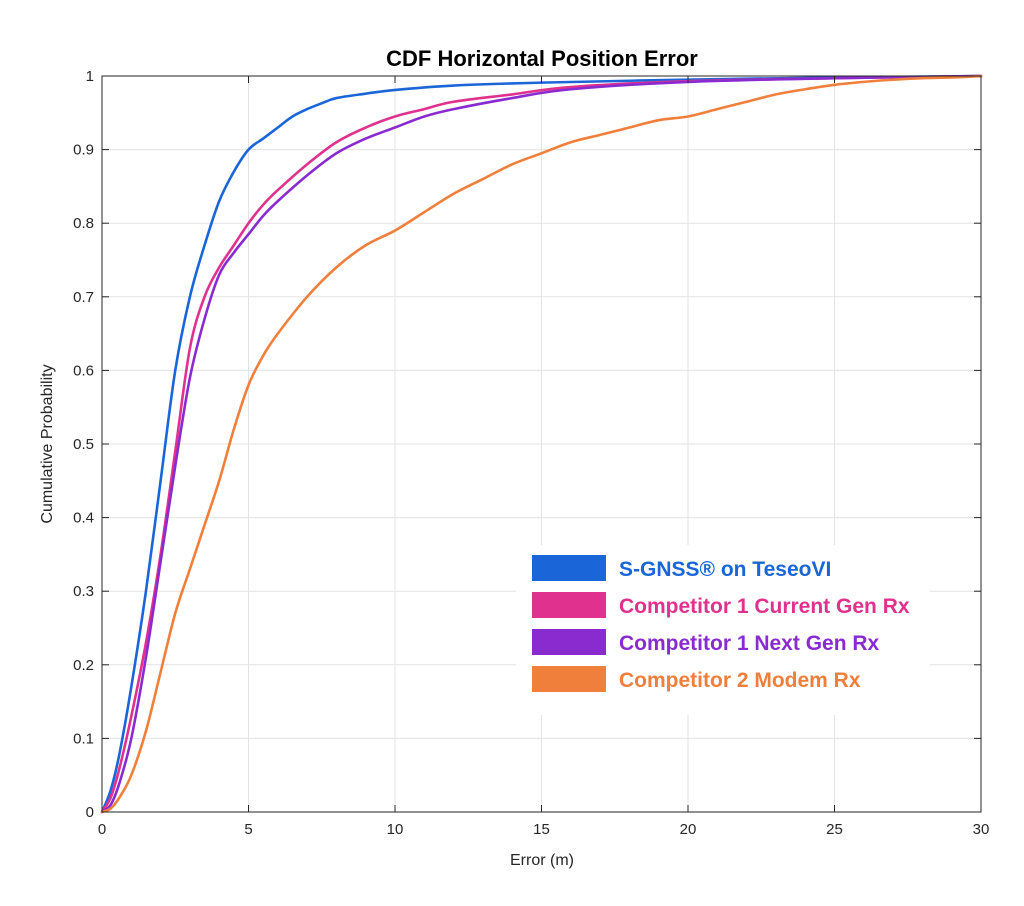 This screenshot has height=906, width=1024. I want to click on legend-label-4: Competitor 2 Modem Rx, so click(740, 680).